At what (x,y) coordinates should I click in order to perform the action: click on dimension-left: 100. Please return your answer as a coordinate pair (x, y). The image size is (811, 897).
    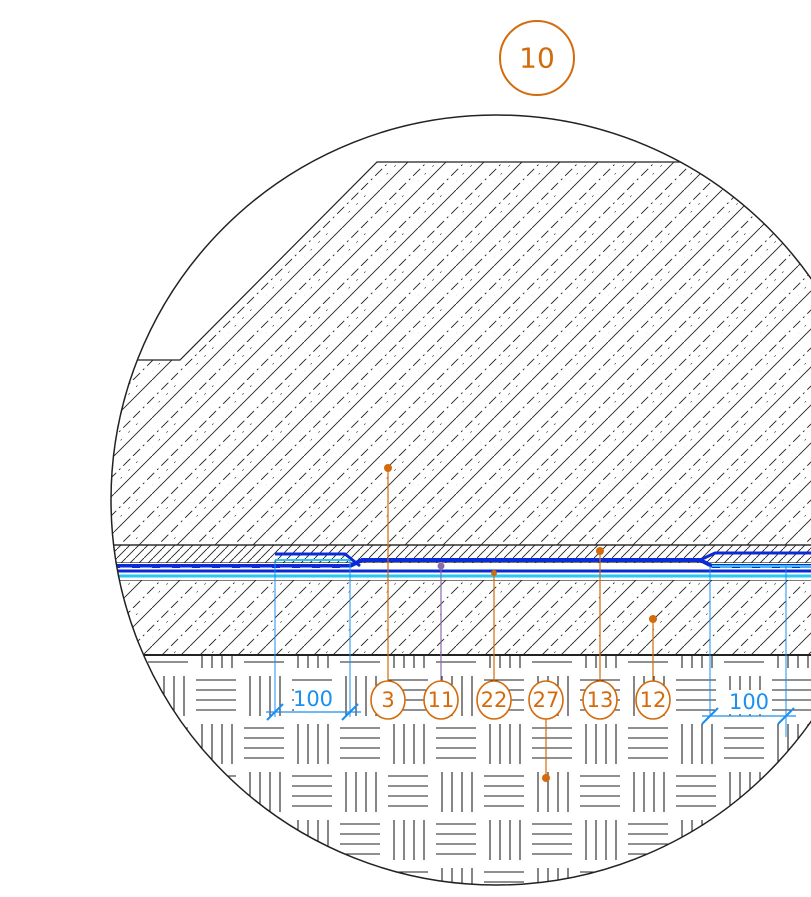
    Looking at the image, I should click on (313, 704).